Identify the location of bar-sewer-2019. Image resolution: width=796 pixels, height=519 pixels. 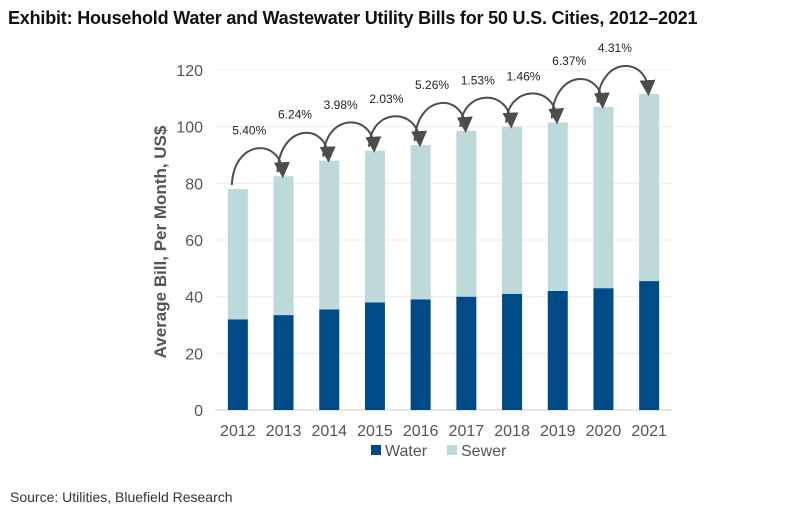
(557, 207).